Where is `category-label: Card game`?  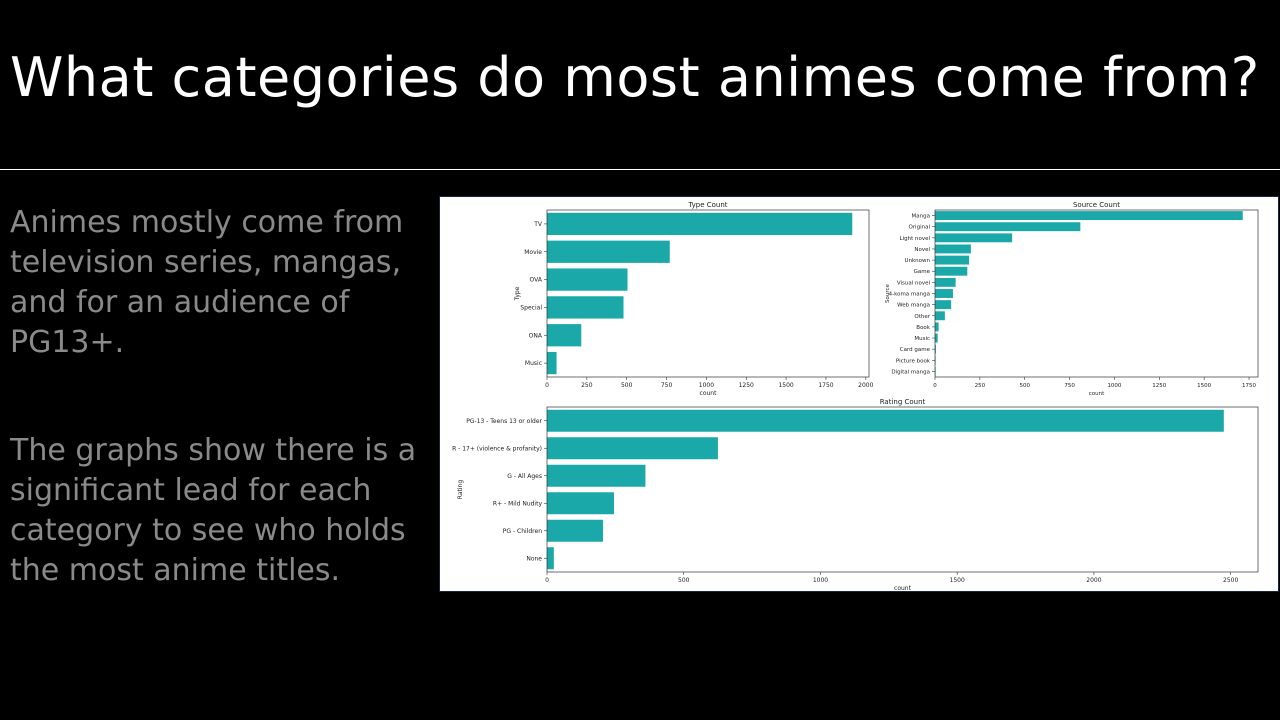
category-label: Card game is located at coordinates (915, 350).